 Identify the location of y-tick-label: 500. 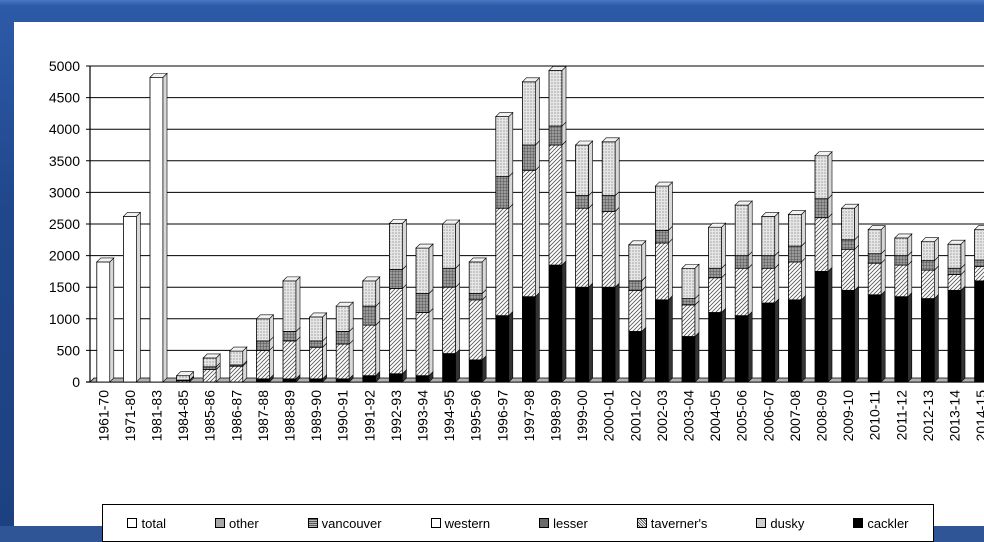
(69, 350).